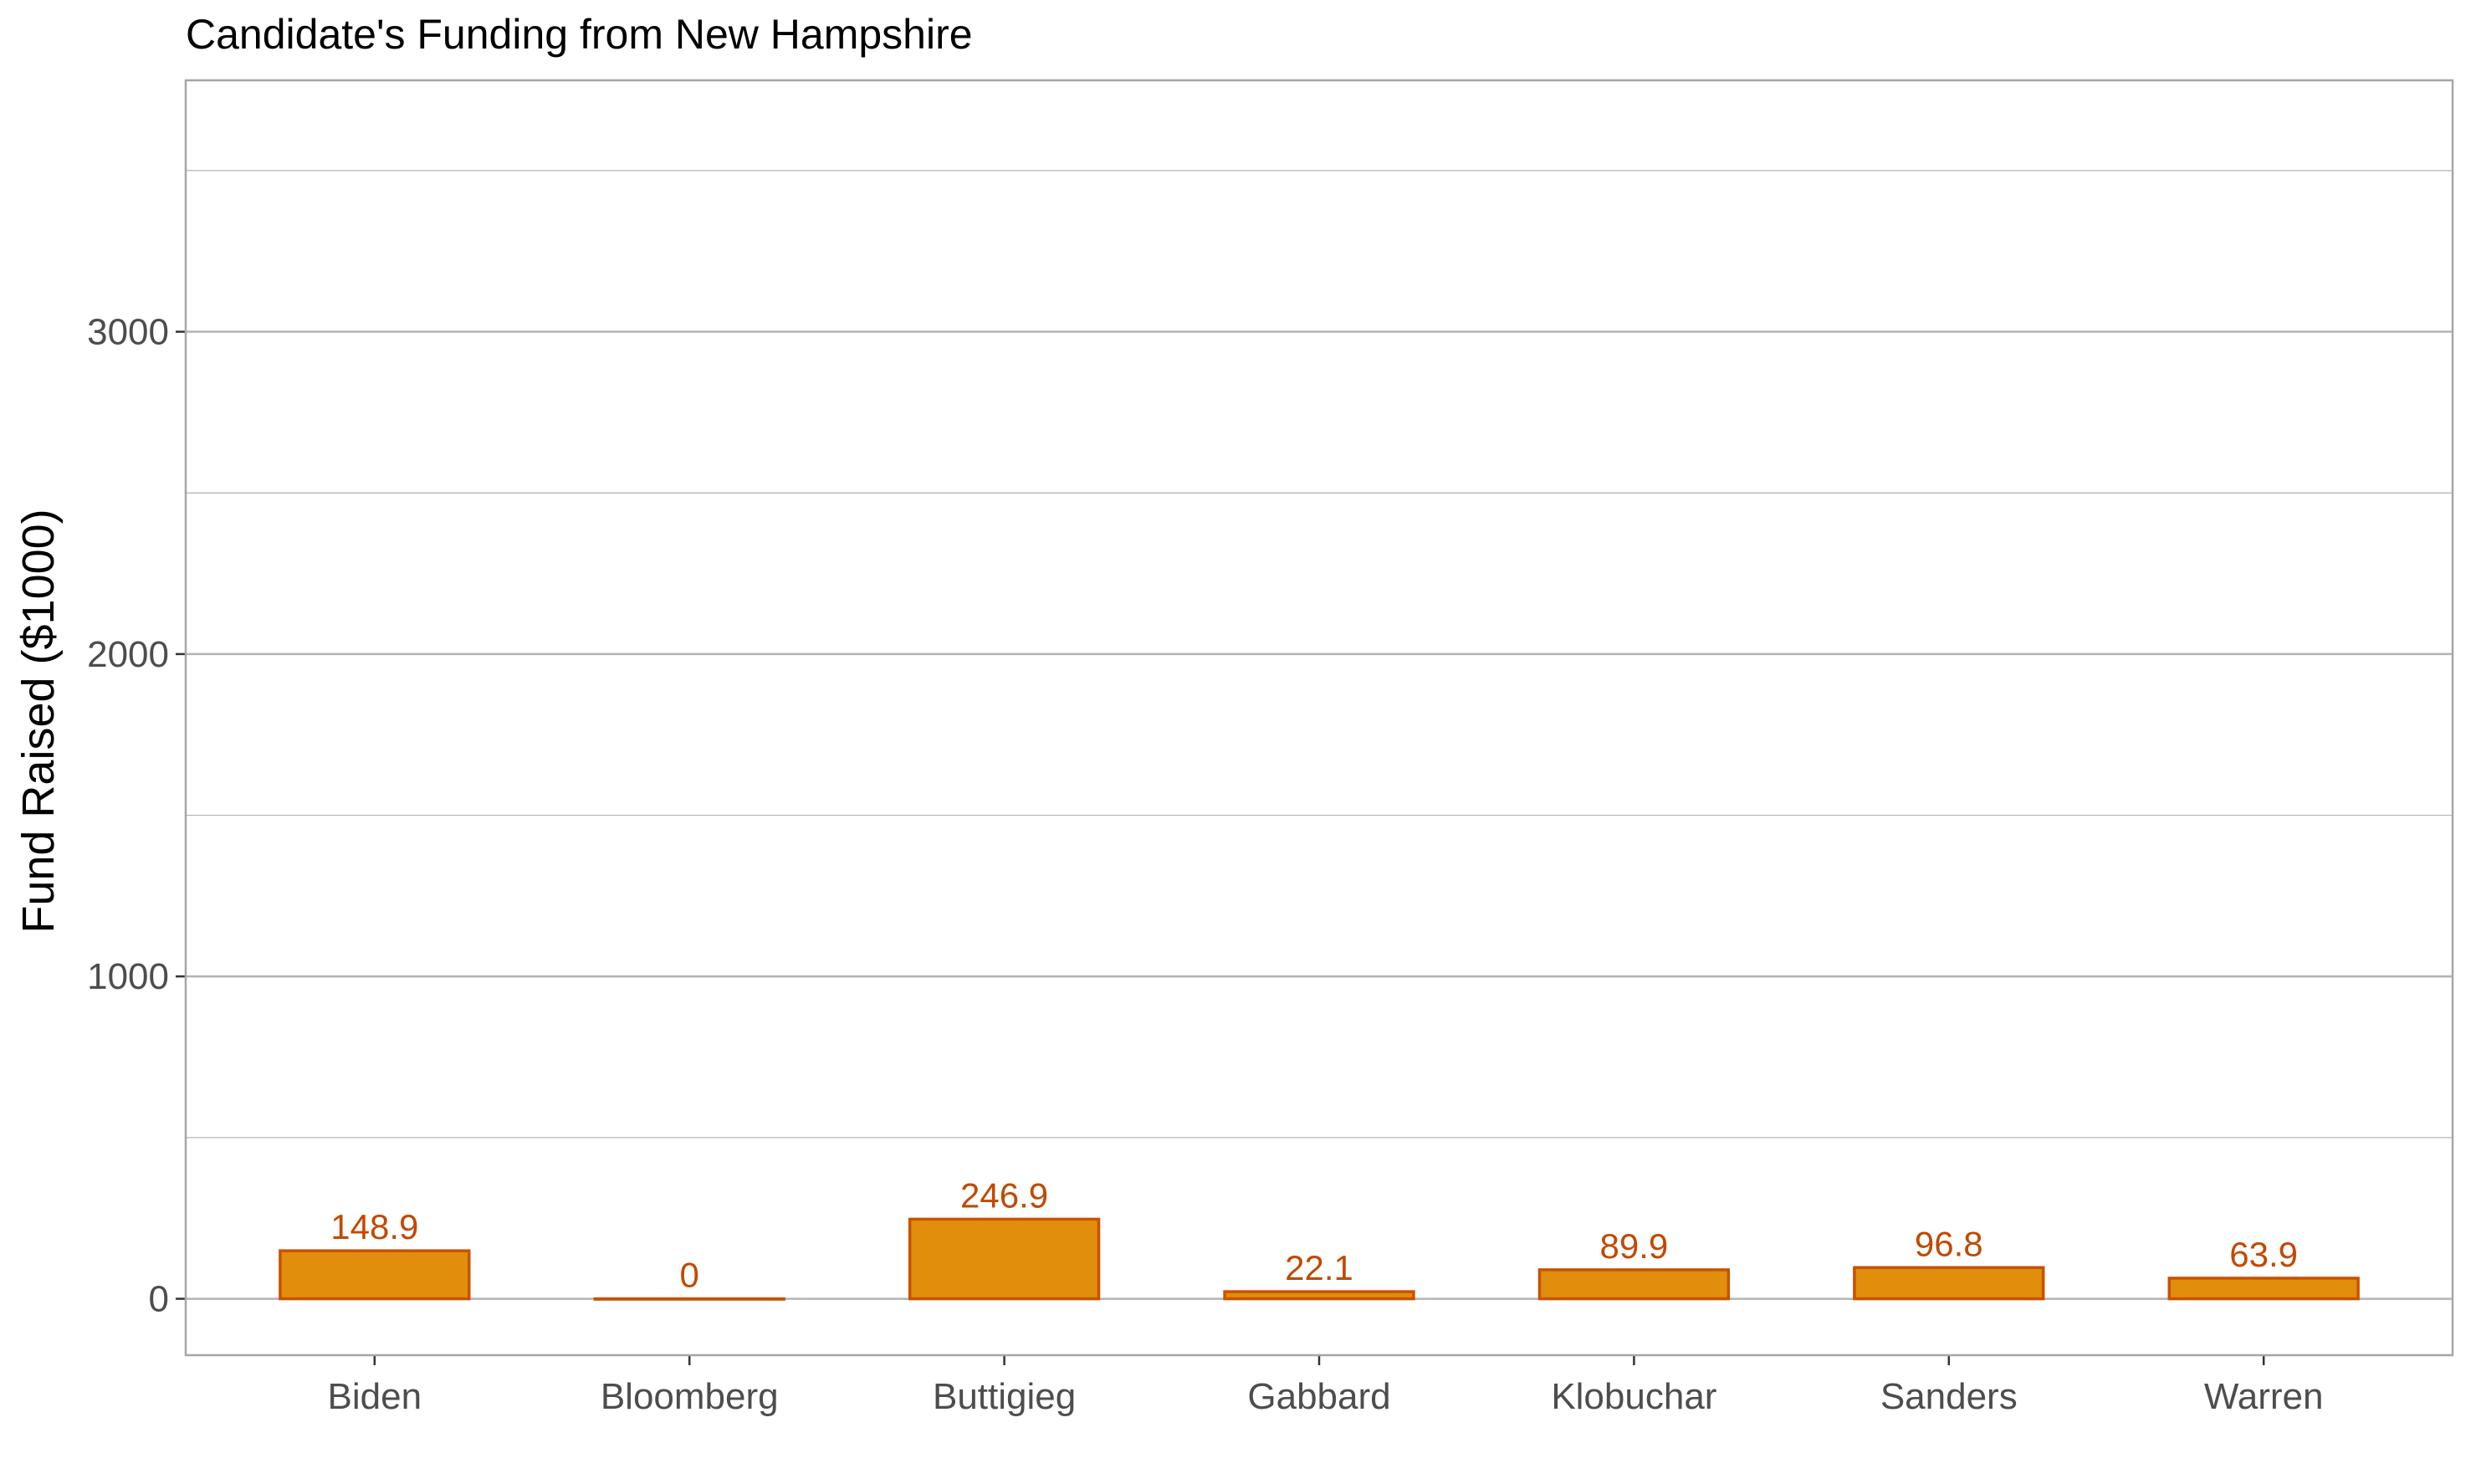  What do you see at coordinates (690, 1396) in the screenshot?
I see `x-tick-label: Bloomberg` at bounding box center [690, 1396].